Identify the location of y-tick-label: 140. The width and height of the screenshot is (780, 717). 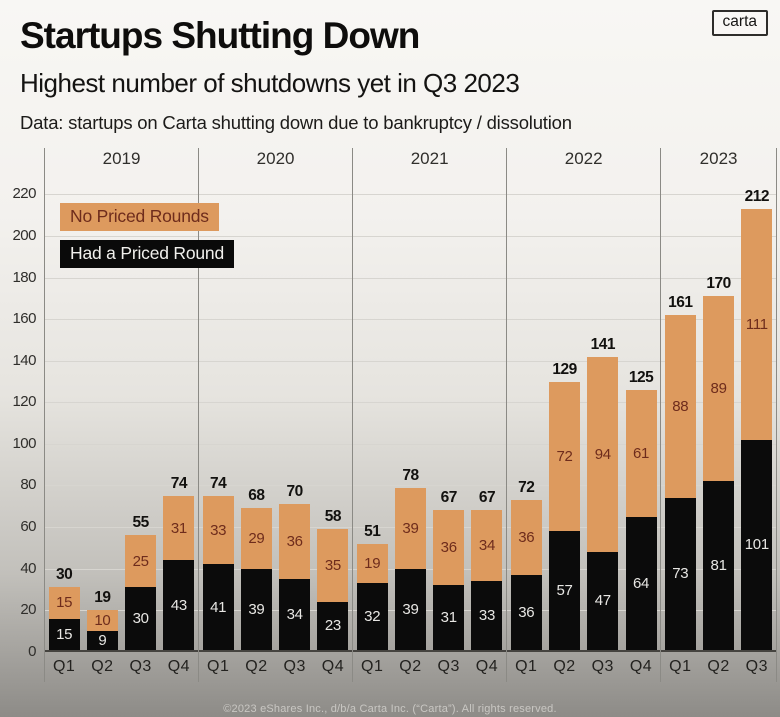
(24, 360).